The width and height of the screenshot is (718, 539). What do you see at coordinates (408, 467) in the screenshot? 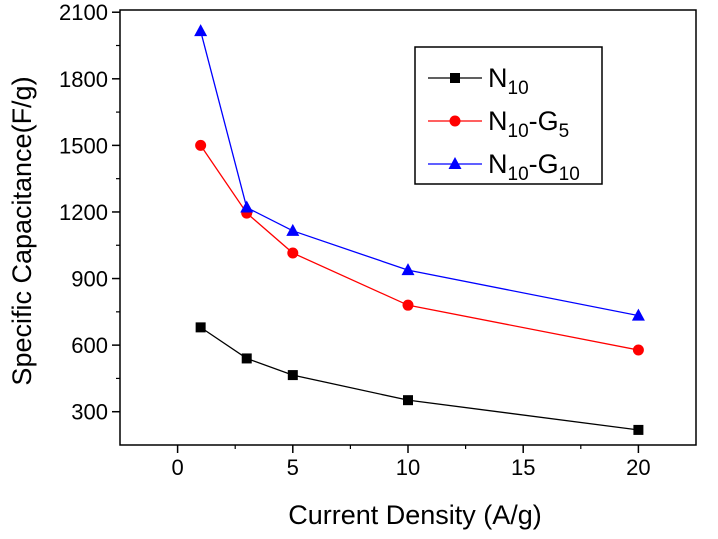
I see `x-tick-label: 10` at bounding box center [408, 467].